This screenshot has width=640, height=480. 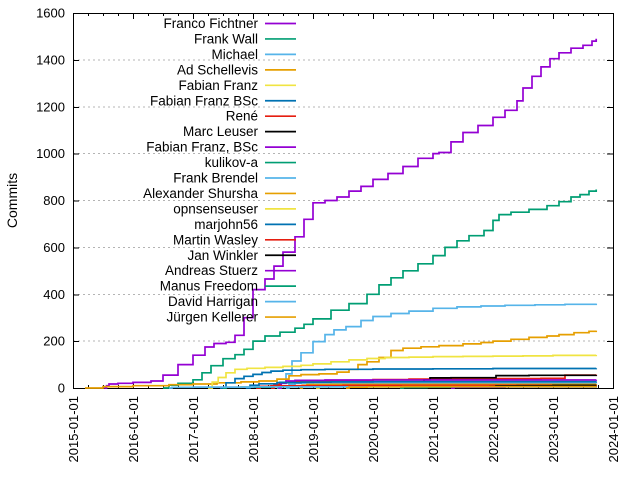 I want to click on x-tick-label: 2021-01-01, so click(x=433, y=429).